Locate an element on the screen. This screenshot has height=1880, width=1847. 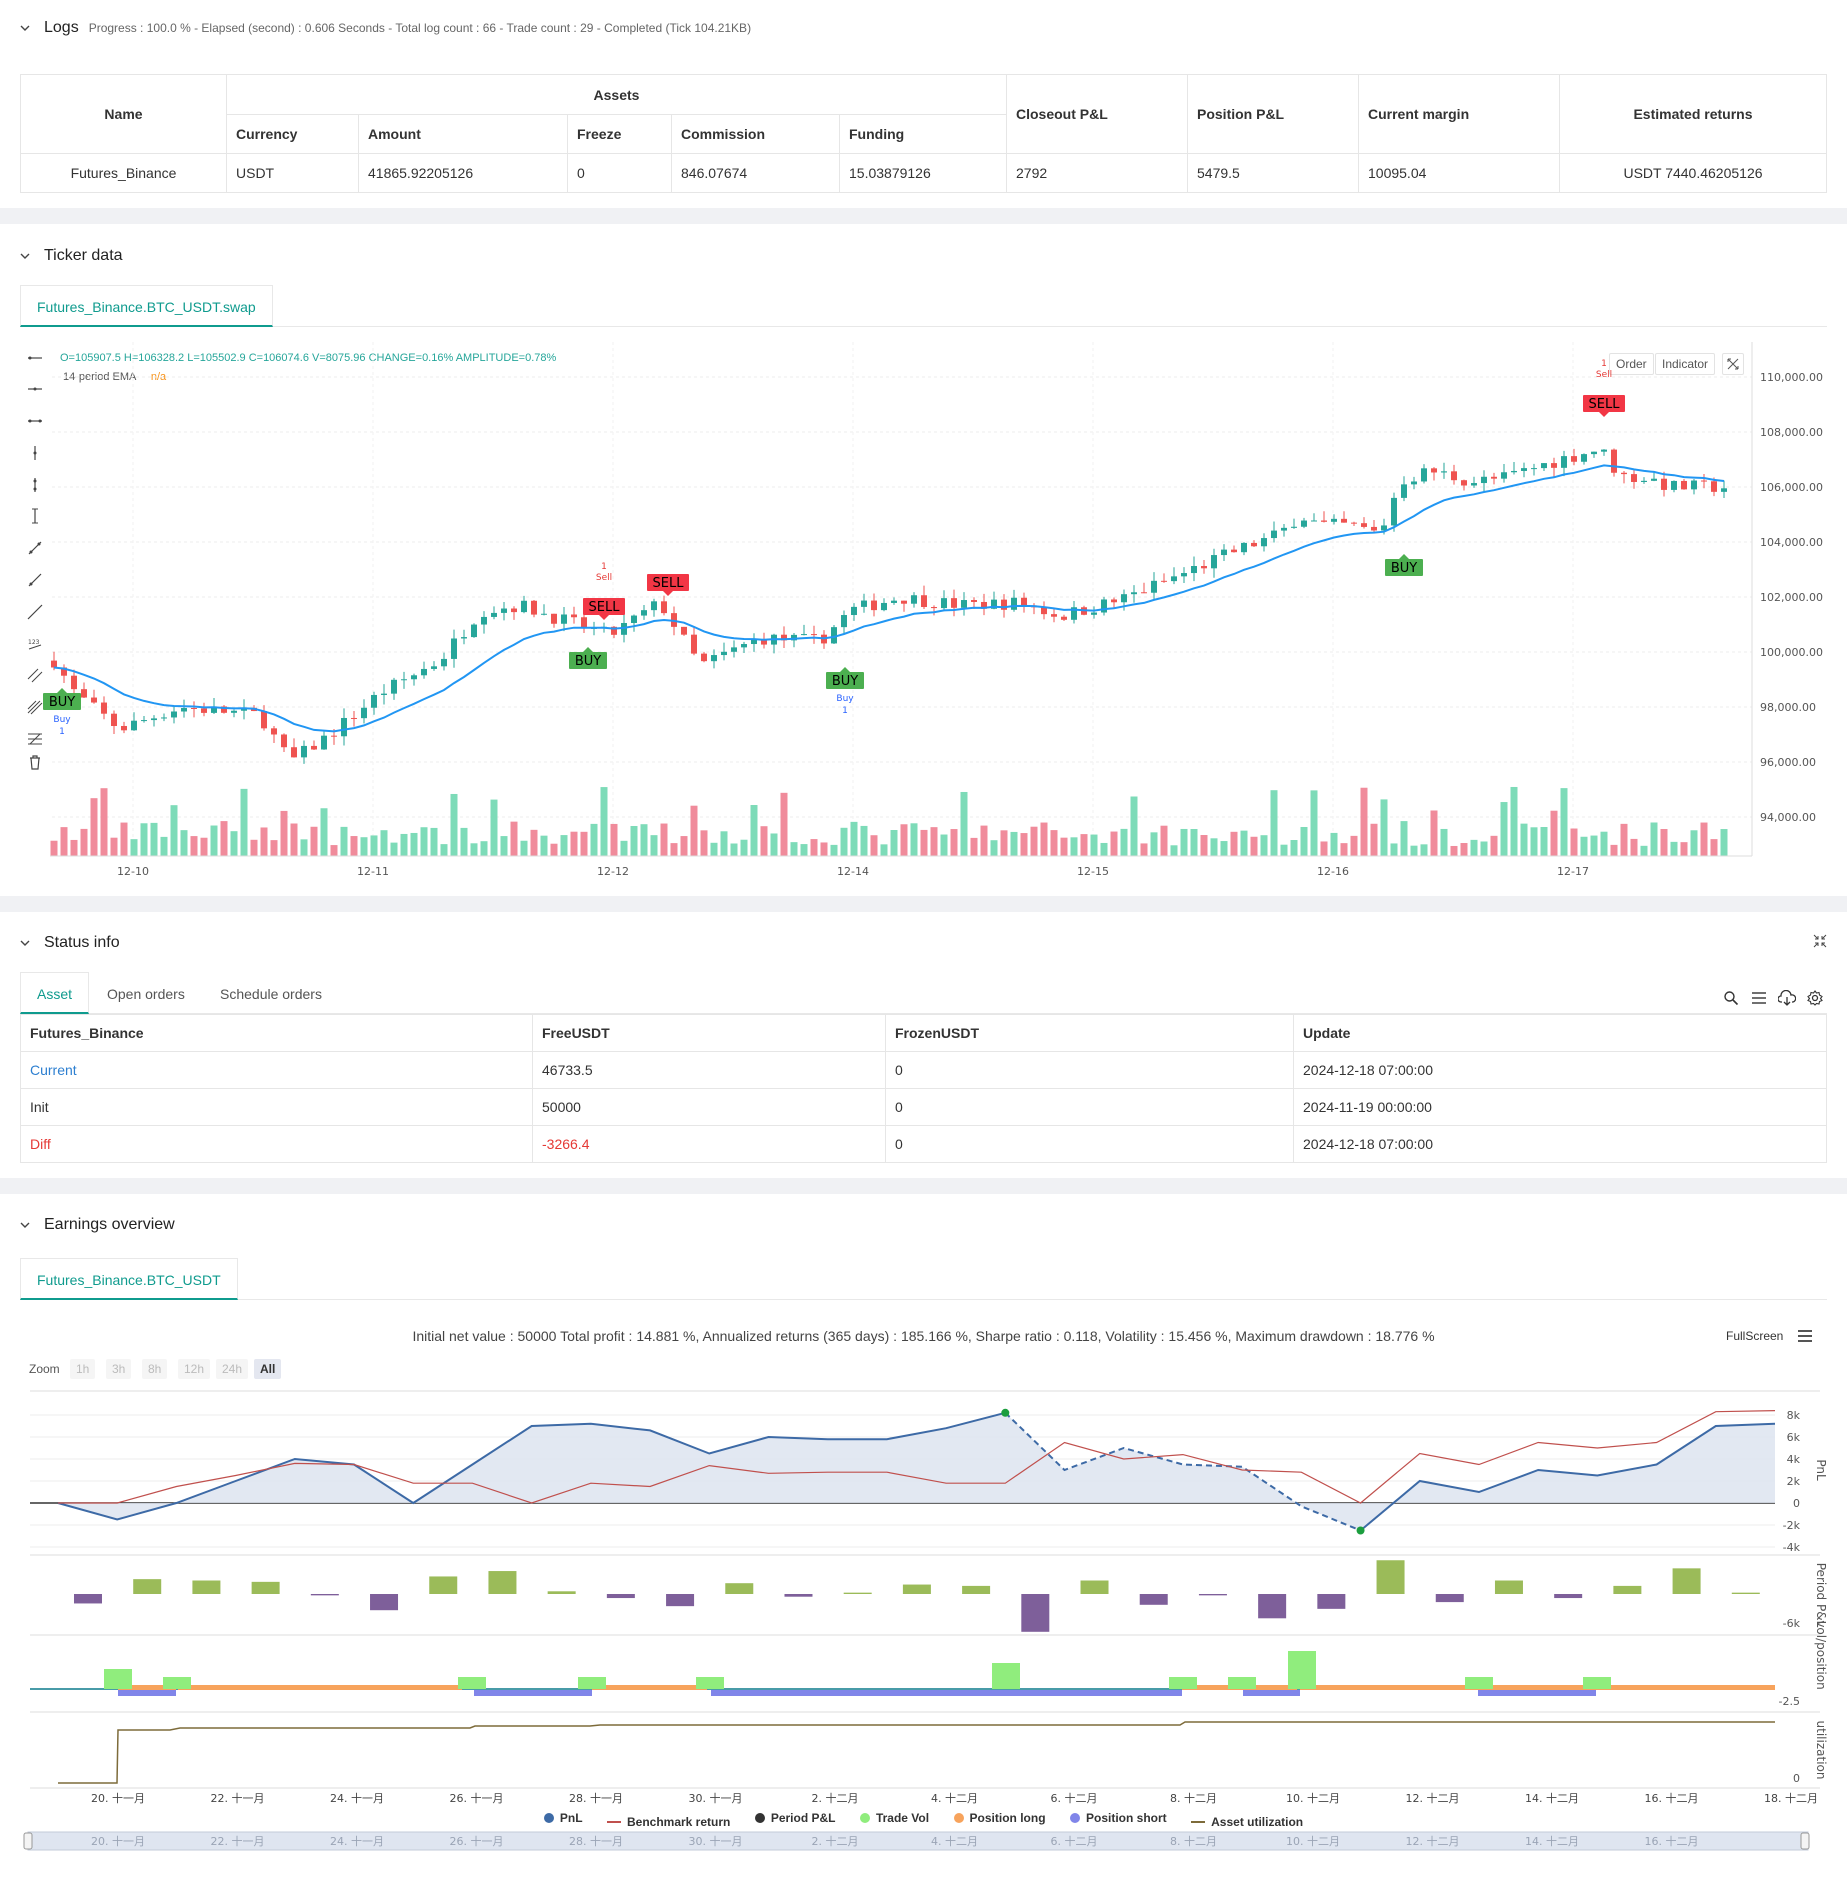
tab-ticker-symbol: Futures_Binance.BTC_USDT.swap is located at coordinates (146, 306).